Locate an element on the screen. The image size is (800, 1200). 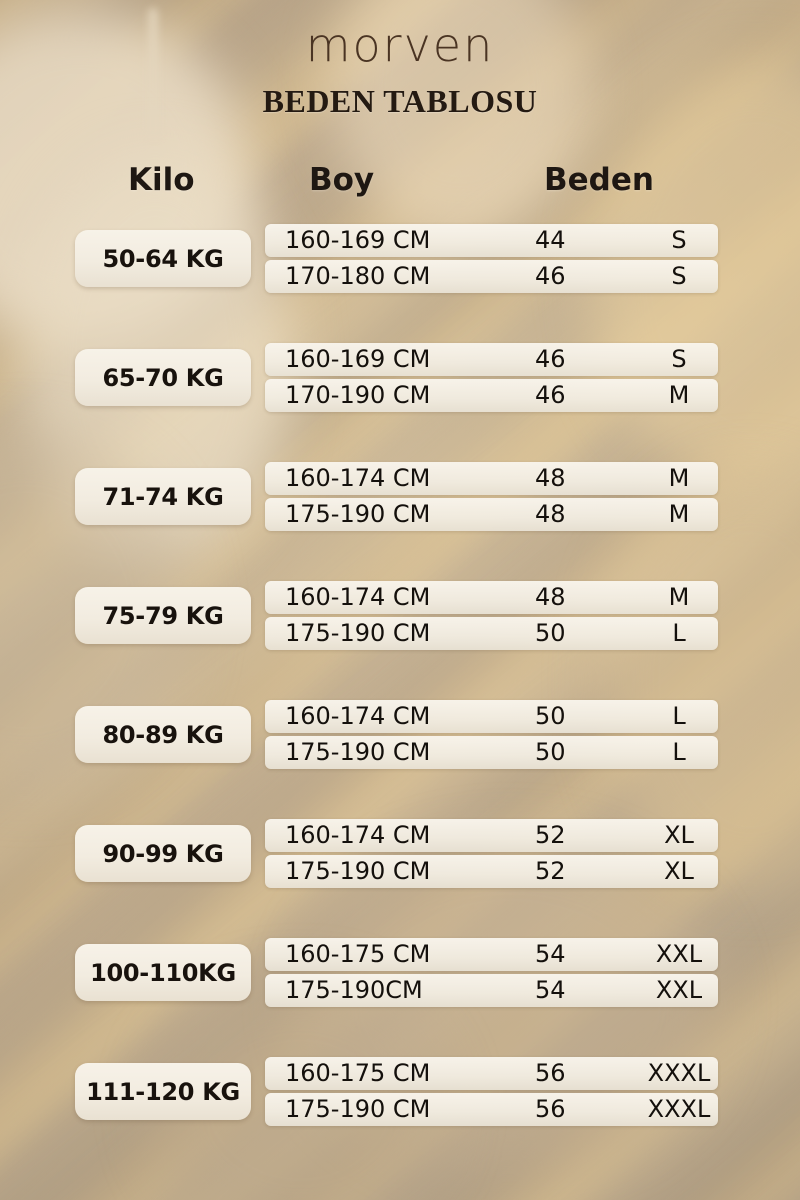
cell-size-letter: XXXL is located at coordinates (679, 1109).